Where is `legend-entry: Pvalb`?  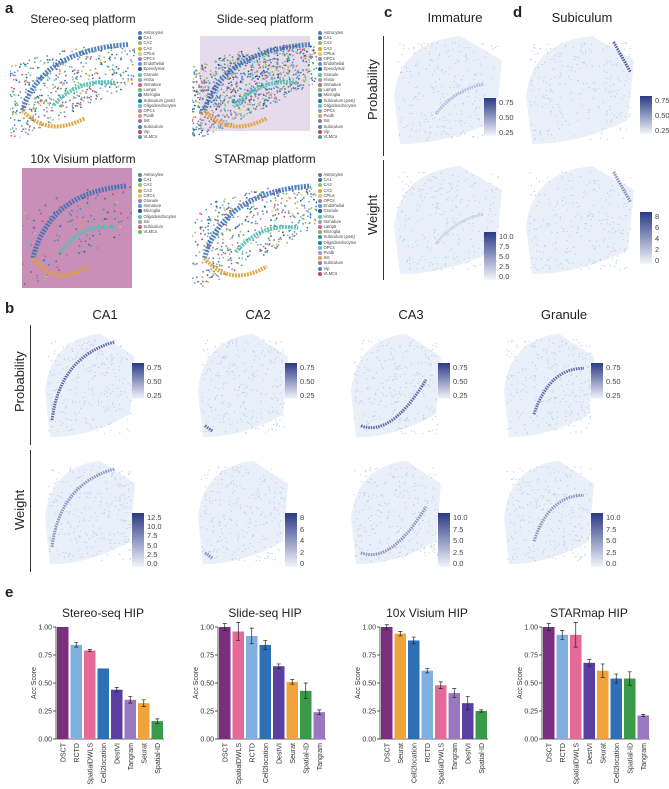
legend-entry: Pvalb is located at coordinates (337, 252).